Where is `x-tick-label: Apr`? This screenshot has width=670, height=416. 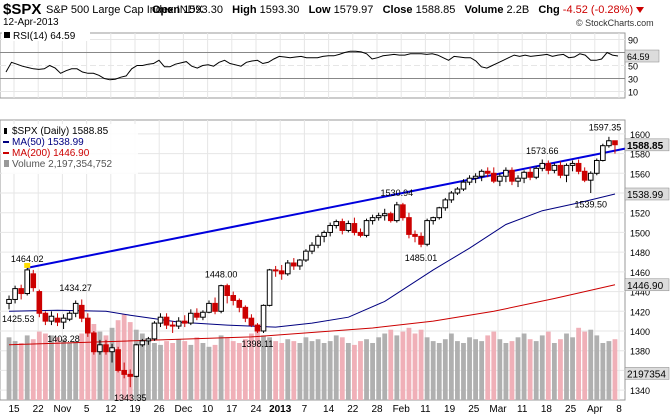 x-tick-label: Apr is located at coordinates (595, 409).